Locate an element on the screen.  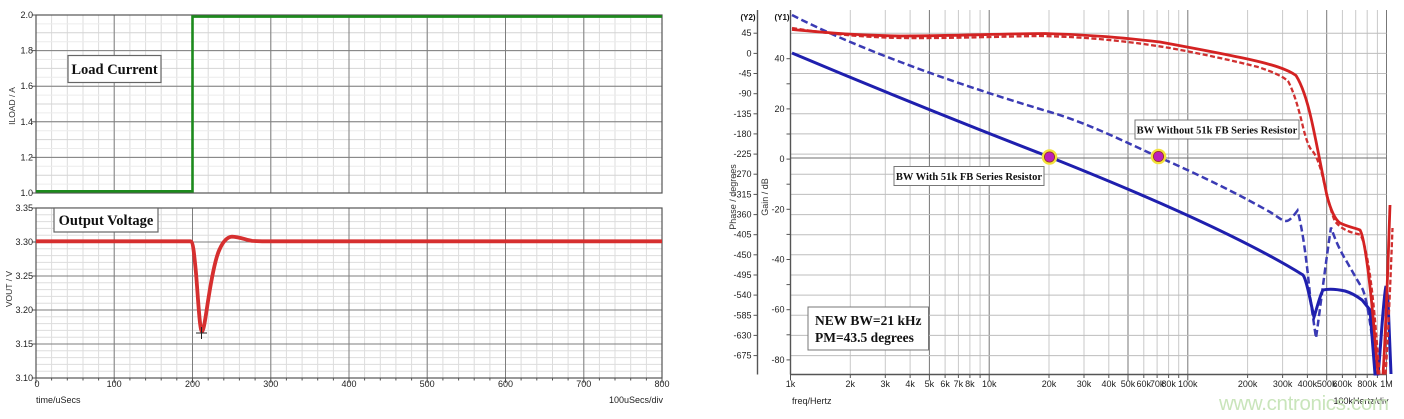
svg-text: 80k is located at coordinates (1168, 384).